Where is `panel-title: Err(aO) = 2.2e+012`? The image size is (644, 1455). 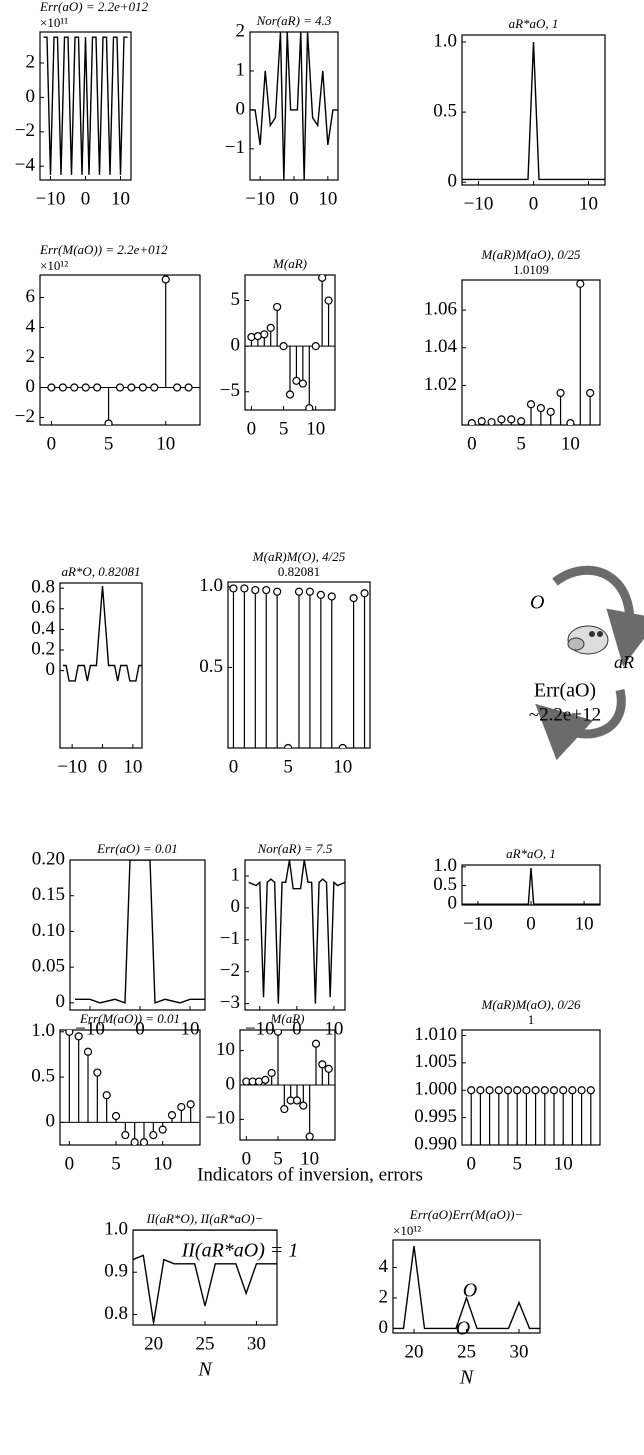
panel-title: Err(aO) = 2.2e+012 is located at coordinates (94, 7).